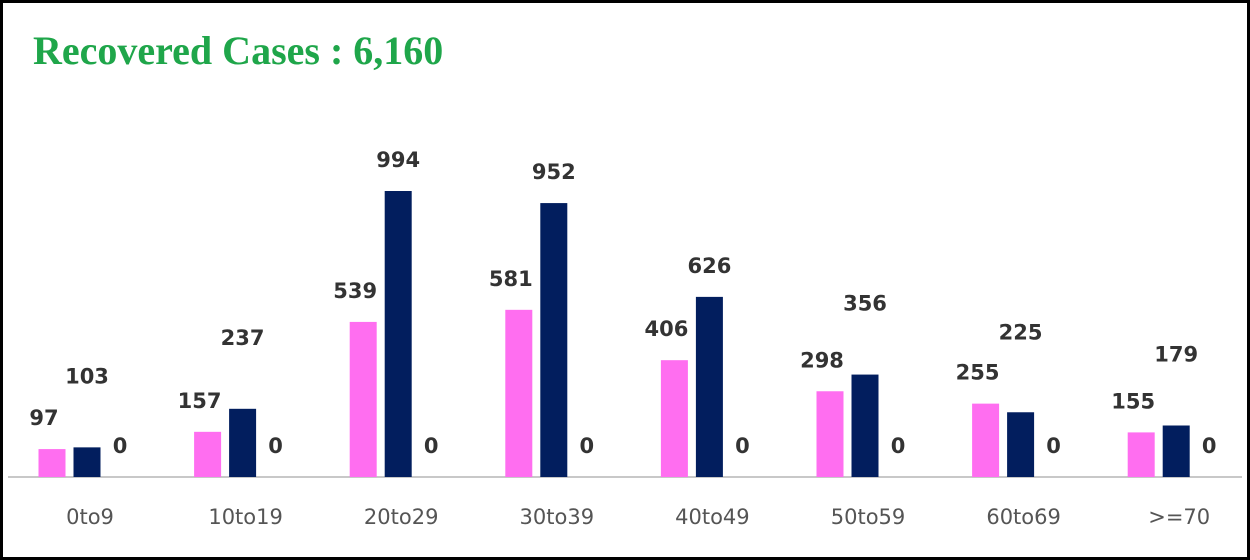 The width and height of the screenshot is (1250, 560). I want to click on data-label: 179, so click(1176, 354).